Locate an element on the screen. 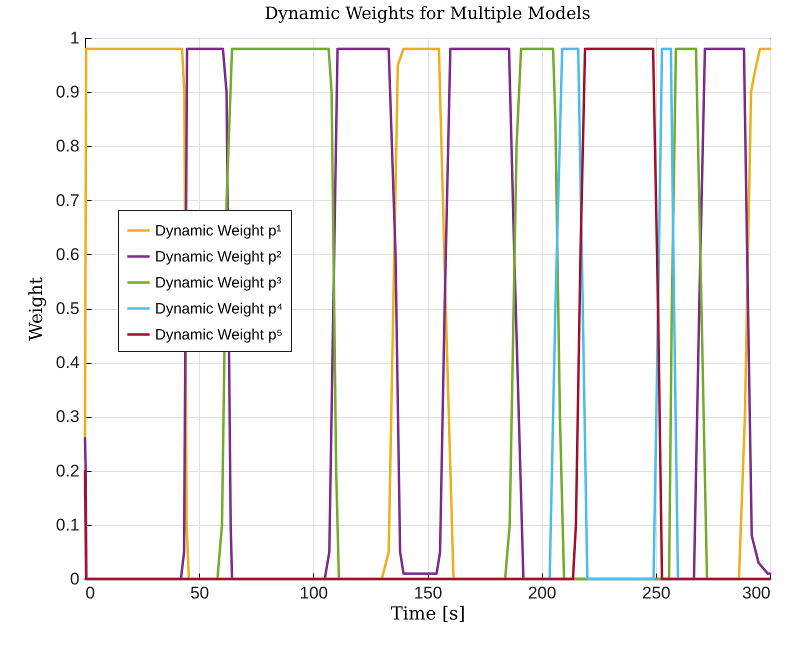  x-tick-label: 200 is located at coordinates (542, 593).